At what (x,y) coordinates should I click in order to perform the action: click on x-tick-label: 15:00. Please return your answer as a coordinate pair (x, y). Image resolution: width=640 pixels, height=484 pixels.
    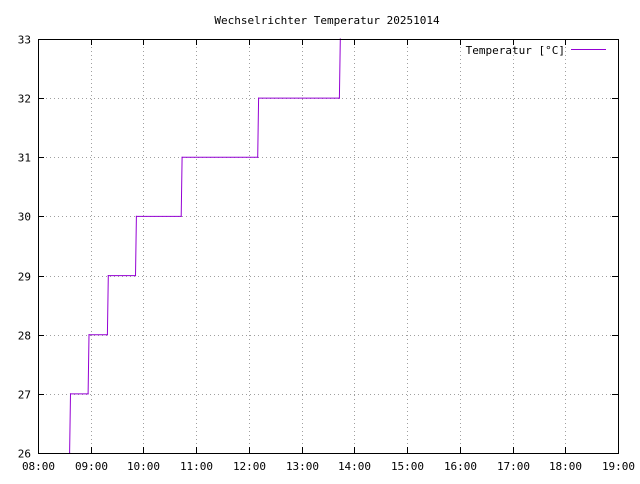
    Looking at the image, I should click on (407, 466).